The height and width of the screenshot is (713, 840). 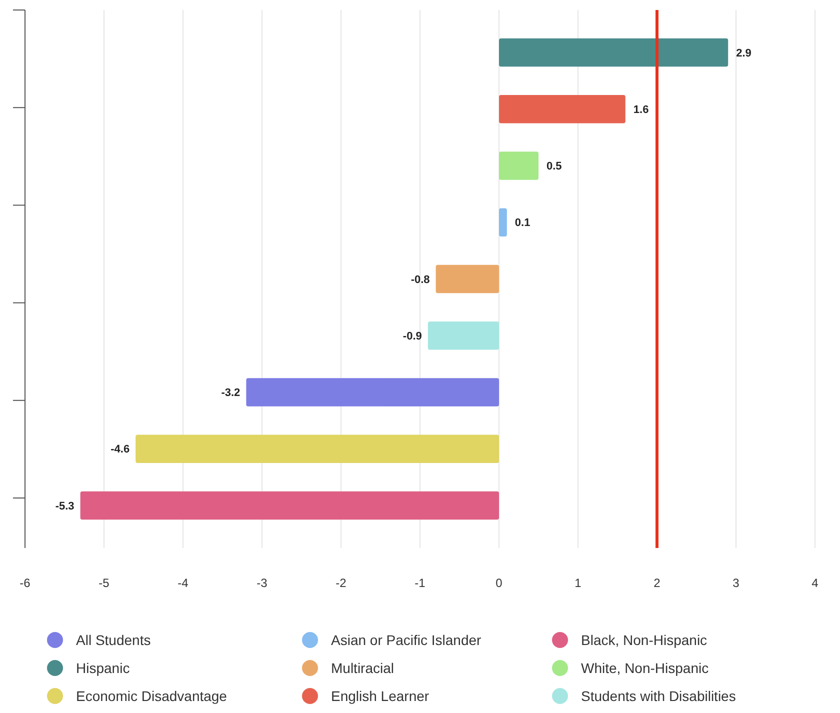 What do you see at coordinates (230, 393) in the screenshot?
I see `data-label: -3.2` at bounding box center [230, 393].